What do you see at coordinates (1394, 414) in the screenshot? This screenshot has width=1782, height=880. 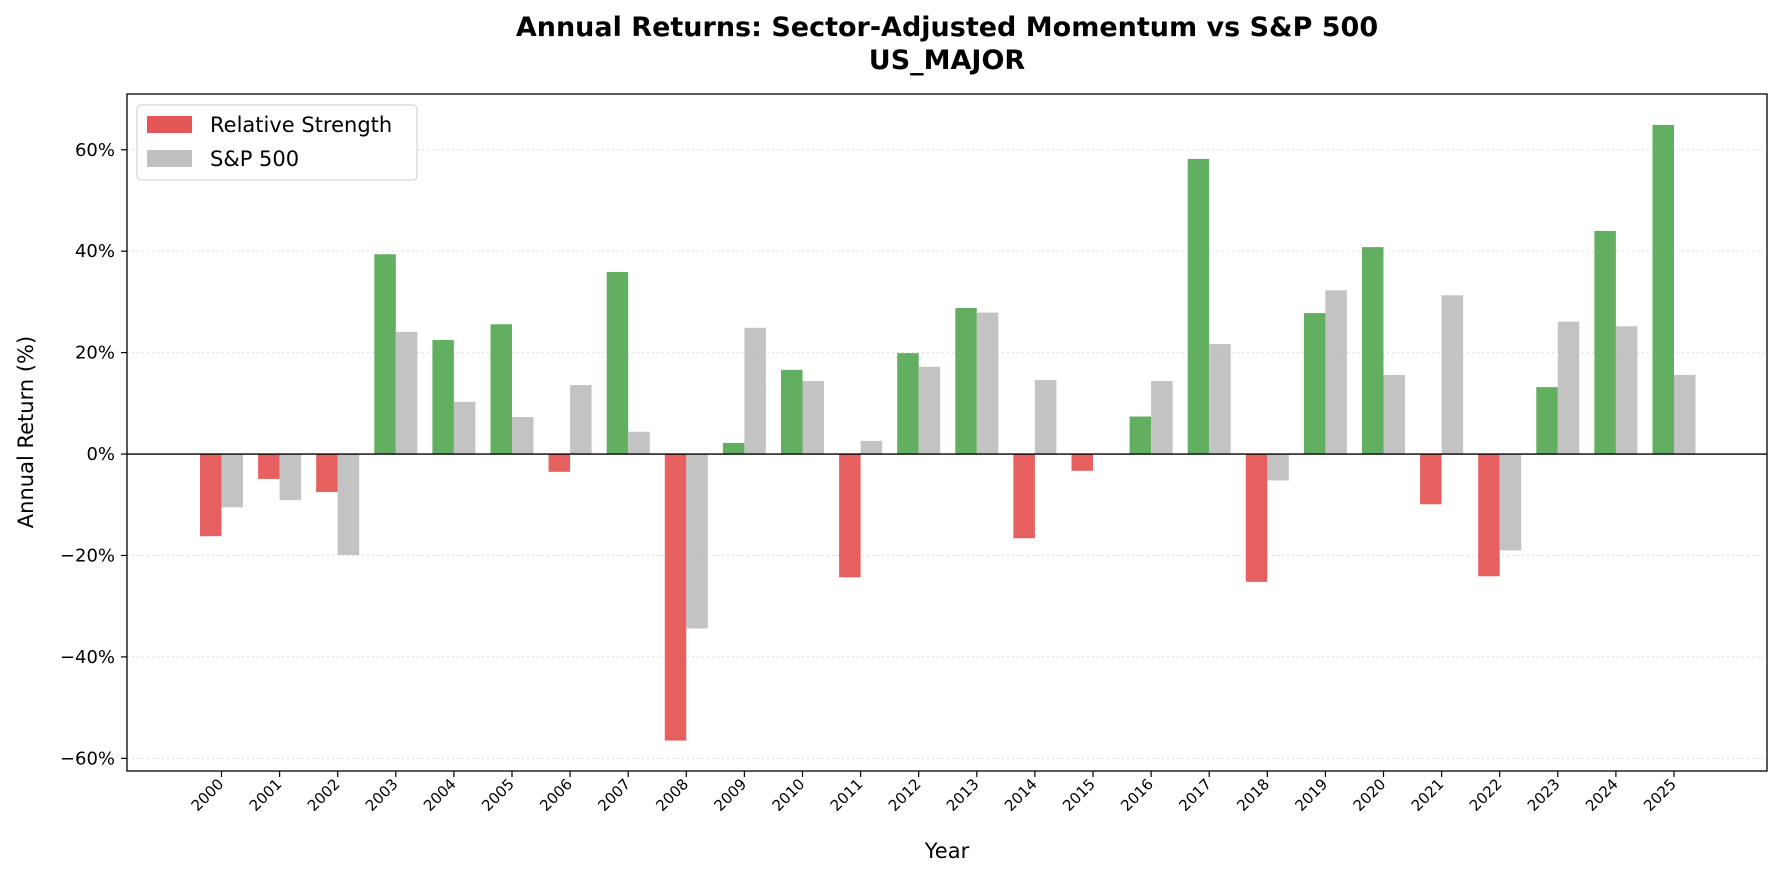 I see `bar-sp500-2020` at bounding box center [1394, 414].